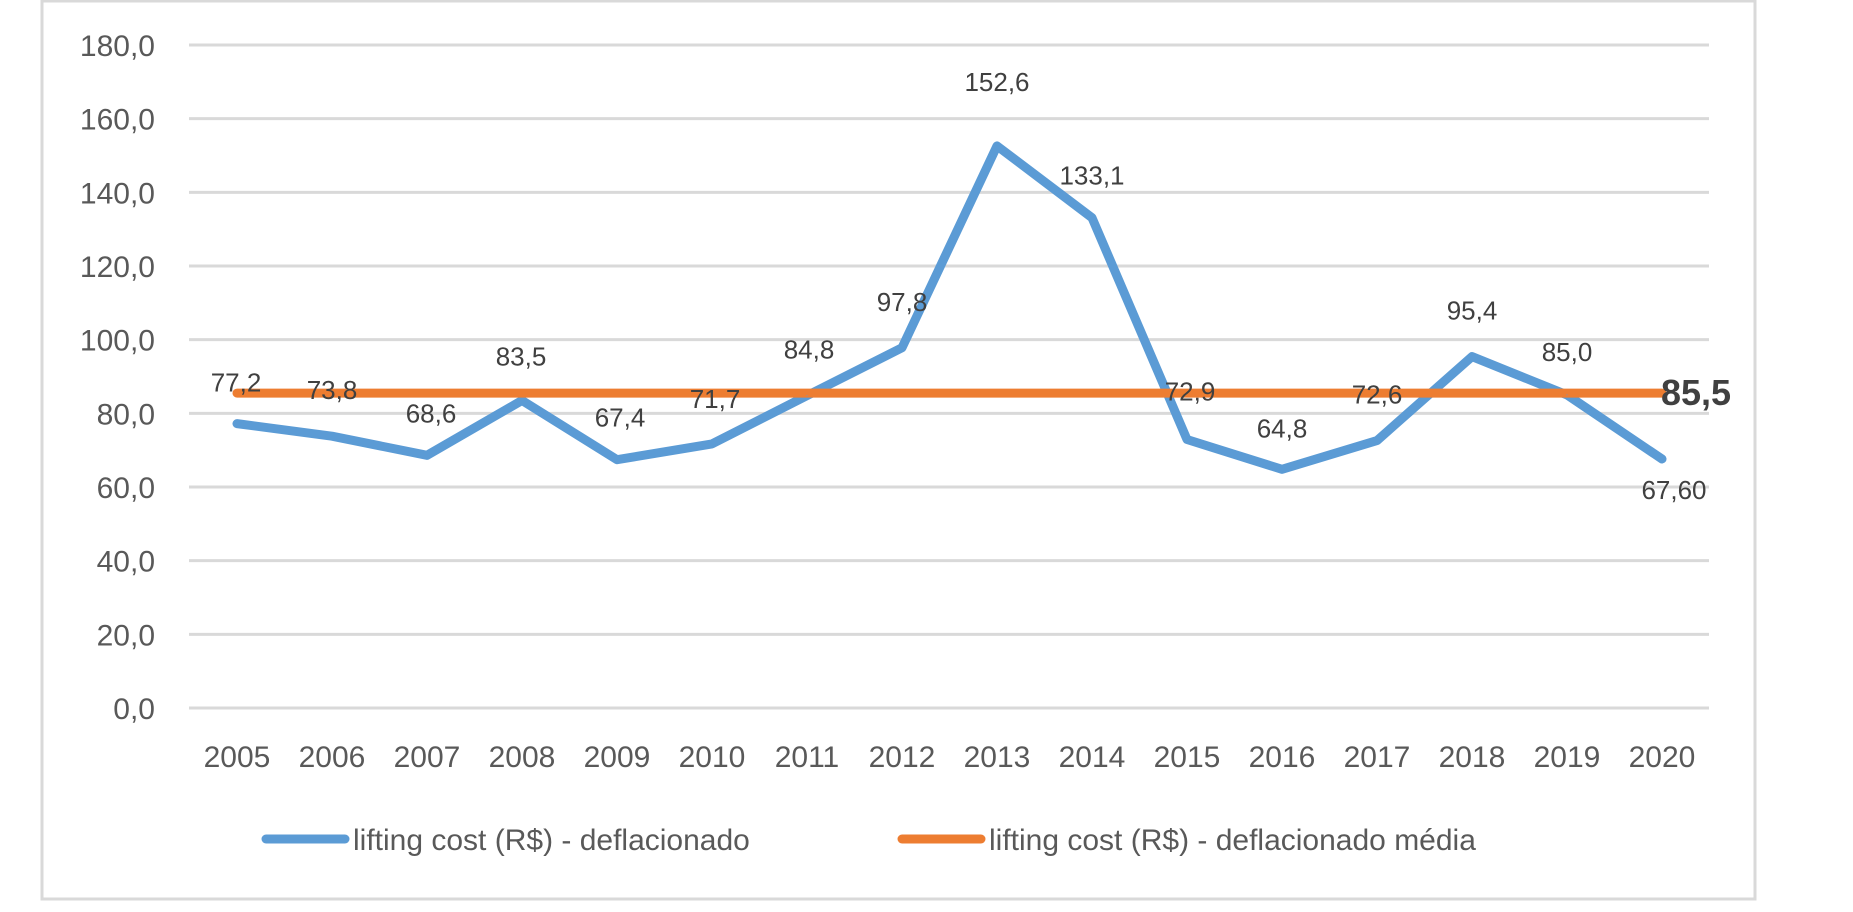  What do you see at coordinates (1673, 490) in the screenshot?
I see `data-label: 67,60` at bounding box center [1673, 490].